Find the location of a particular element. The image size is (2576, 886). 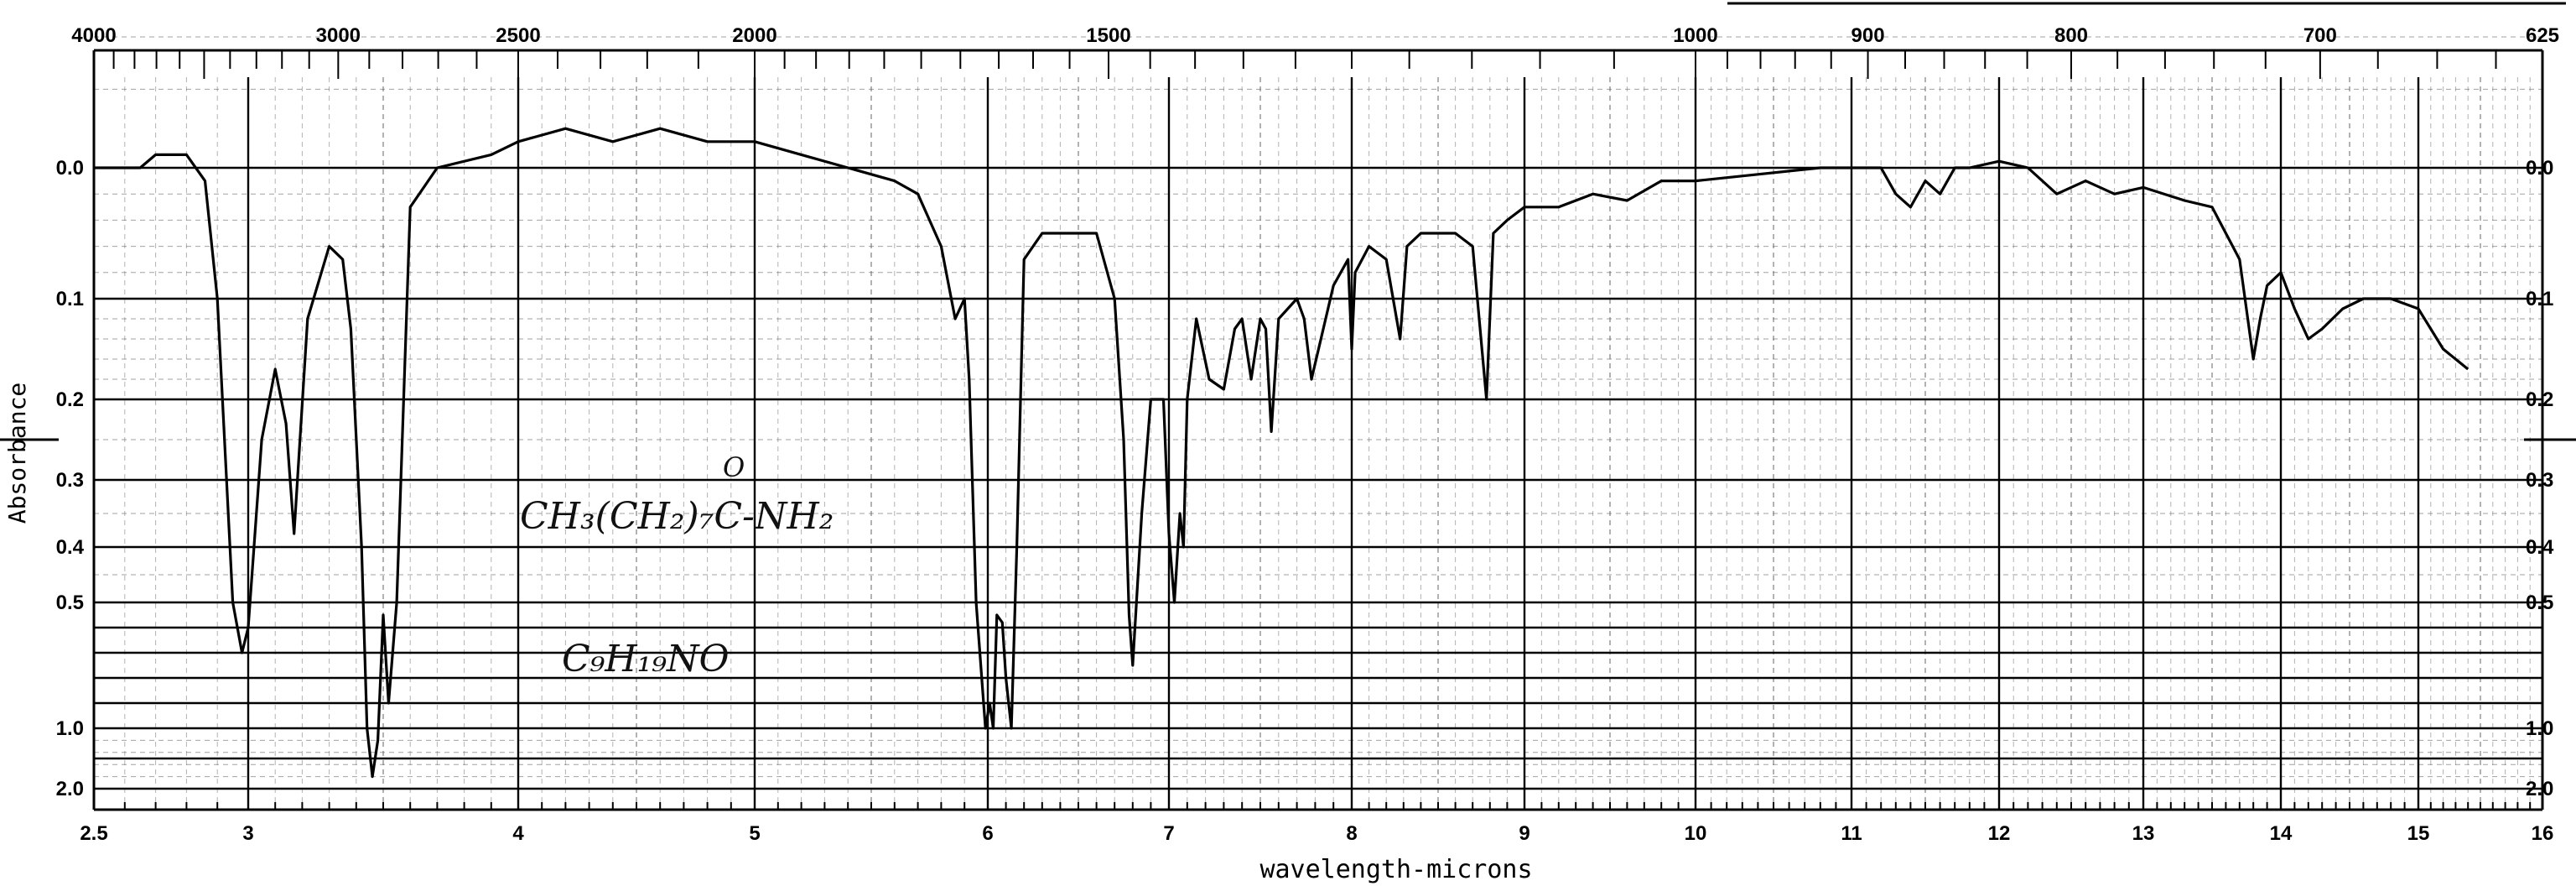

x-tick-label: 3 is located at coordinates (247, 833).